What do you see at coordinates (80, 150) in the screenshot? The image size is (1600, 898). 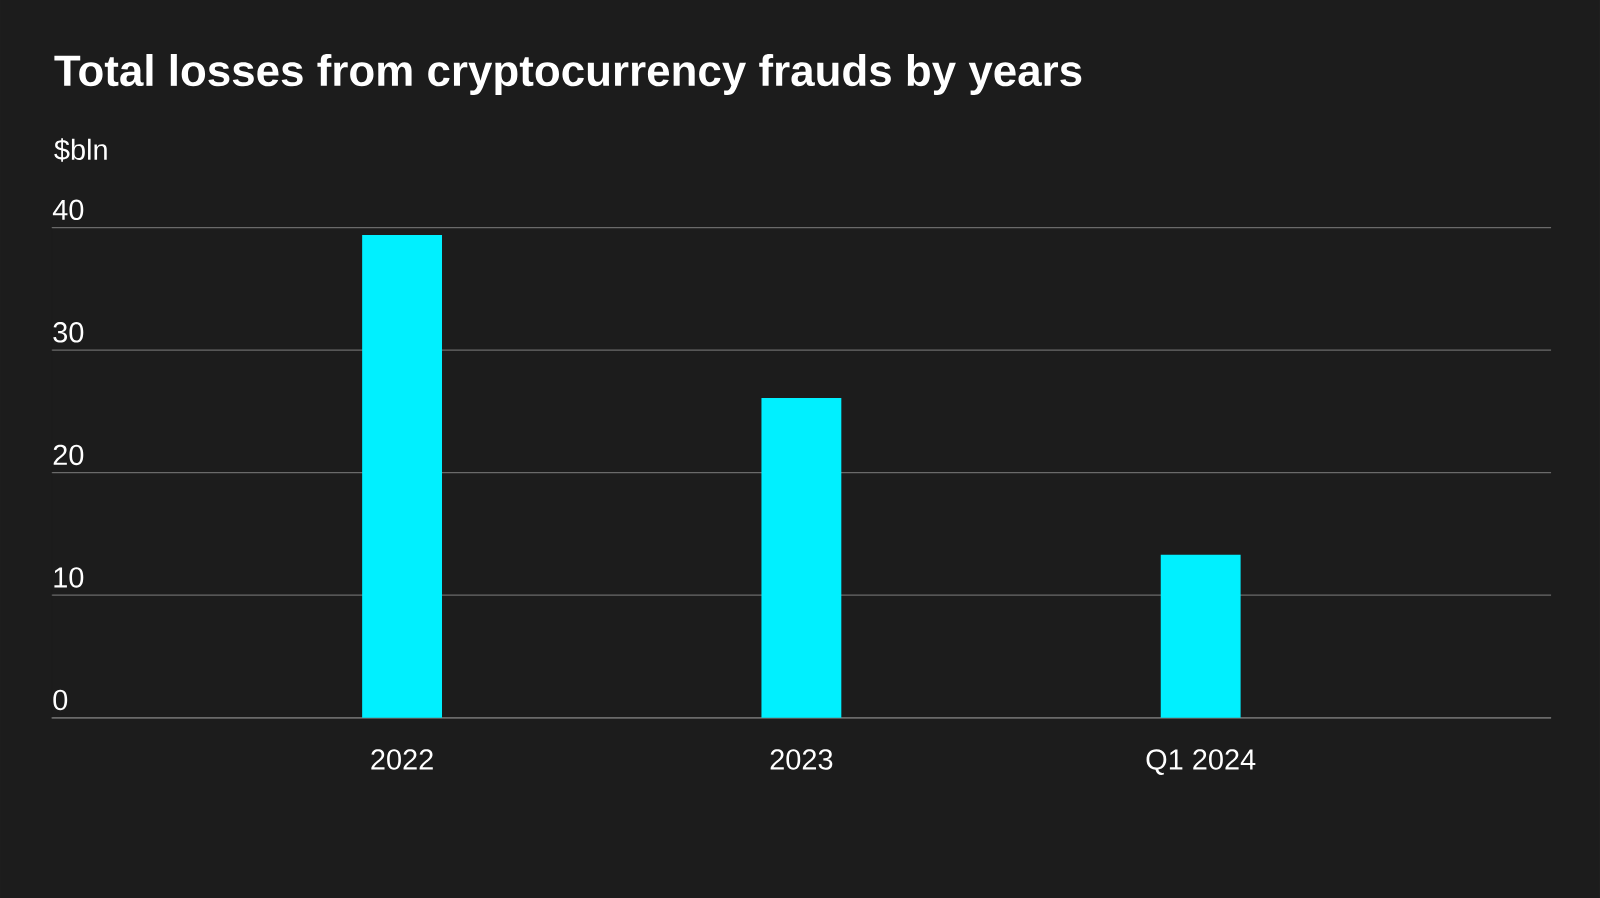 I see `y-axis-title: $bln` at bounding box center [80, 150].